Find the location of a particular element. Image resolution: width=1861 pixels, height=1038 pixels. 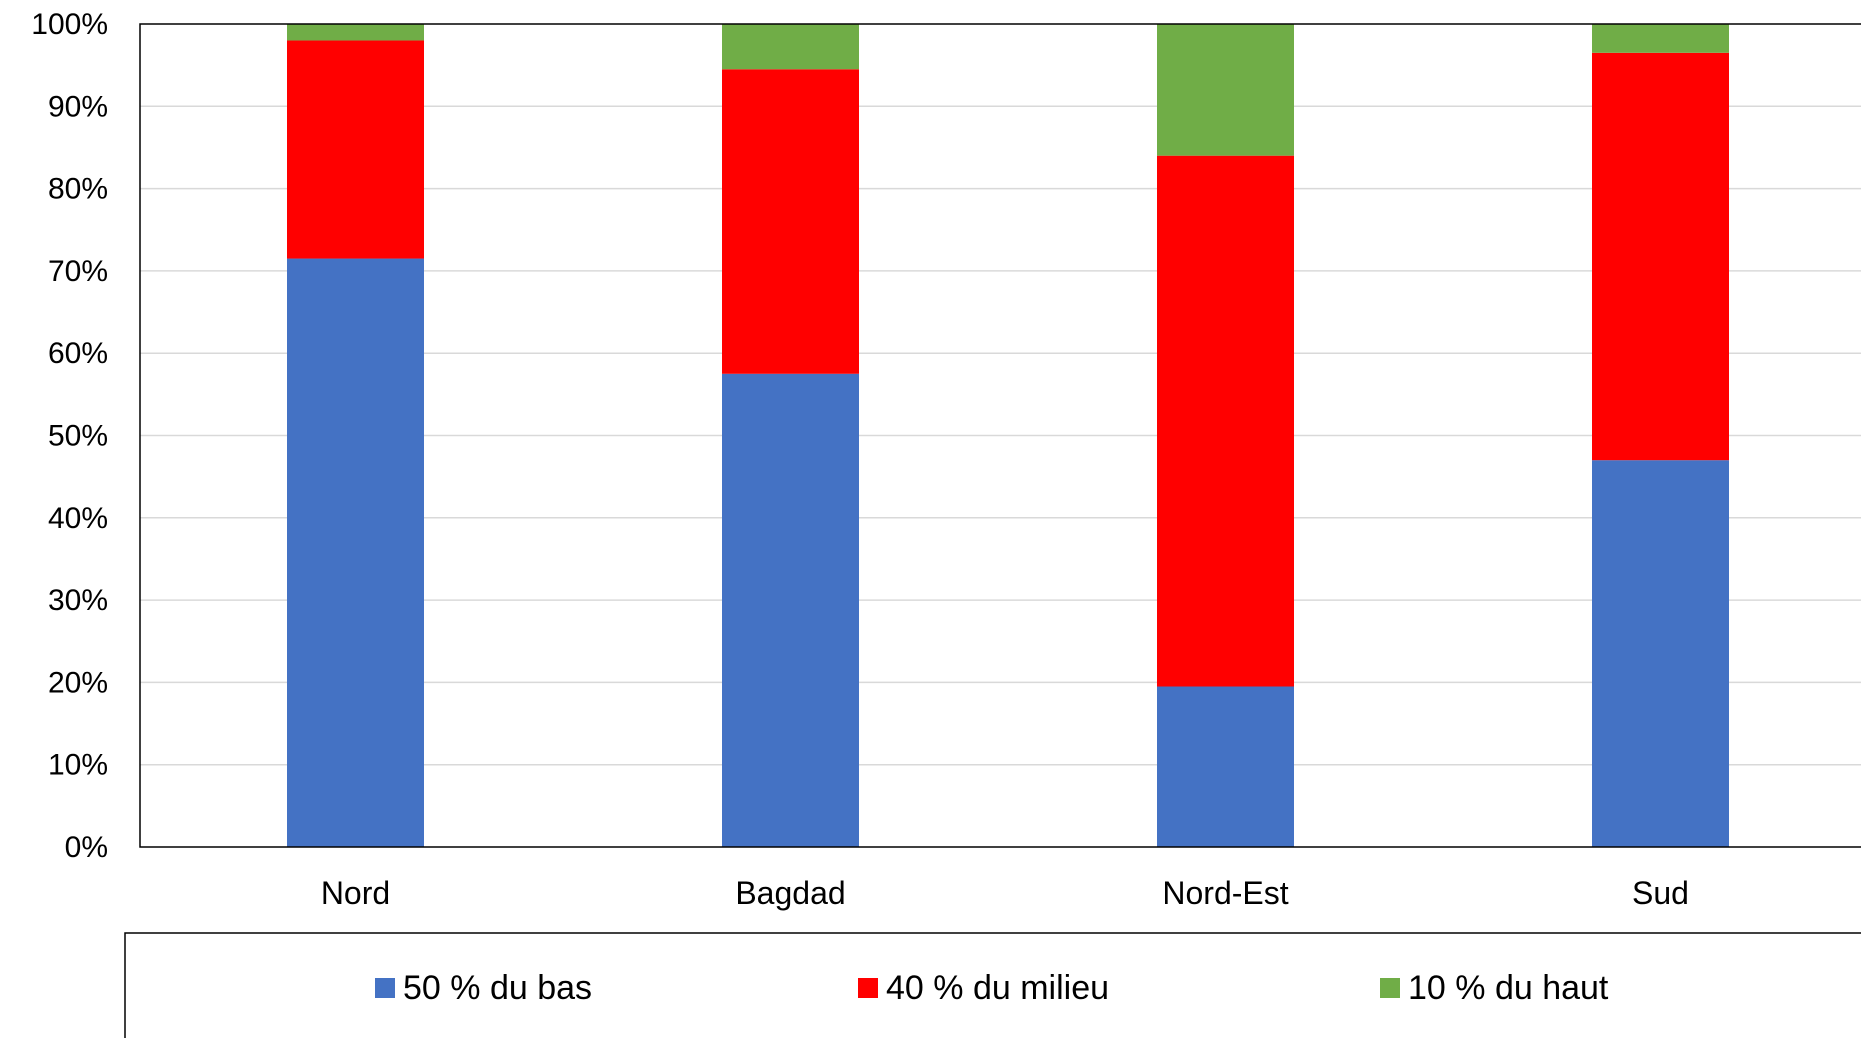

y-tick-label: 60% is located at coordinates (78, 353).